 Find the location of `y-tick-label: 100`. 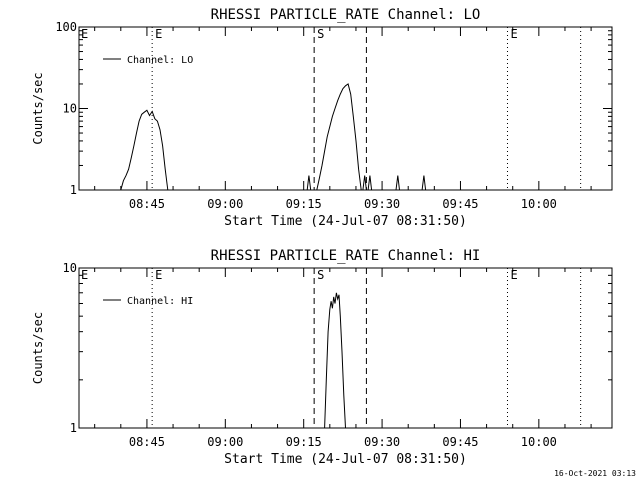

y-tick-label: 100 is located at coordinates (66, 27).